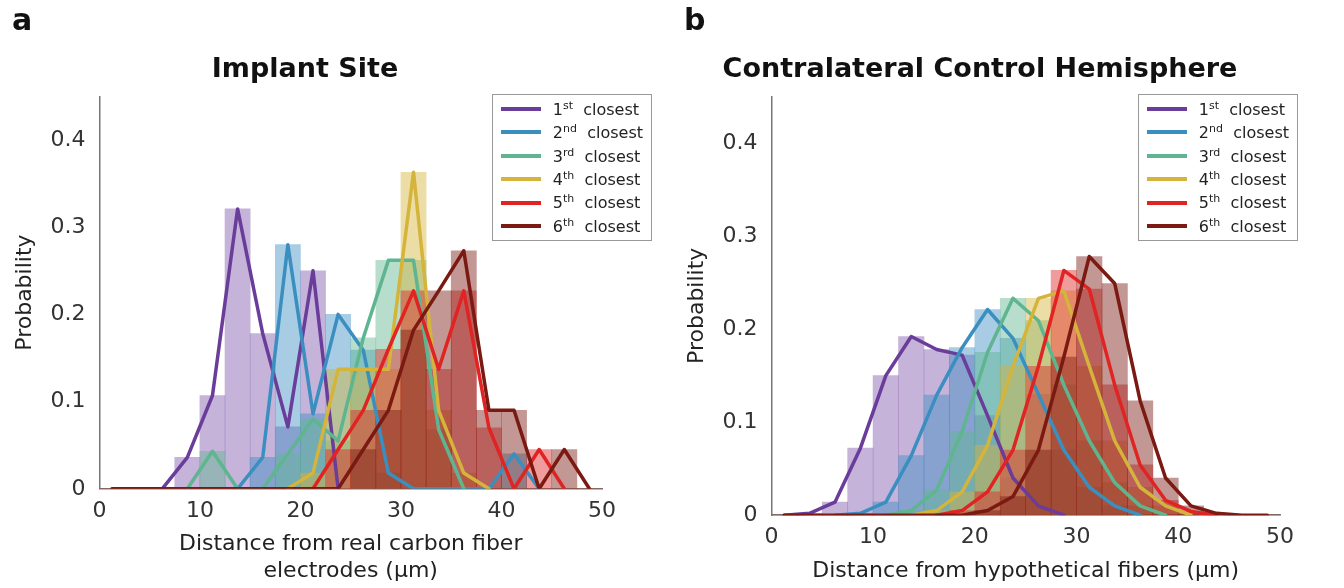  What do you see at coordinates (1026, 569) in the screenshot?
I see `x-axis-title: Distance from hypothetical fibers (μm)` at bounding box center [1026, 569].